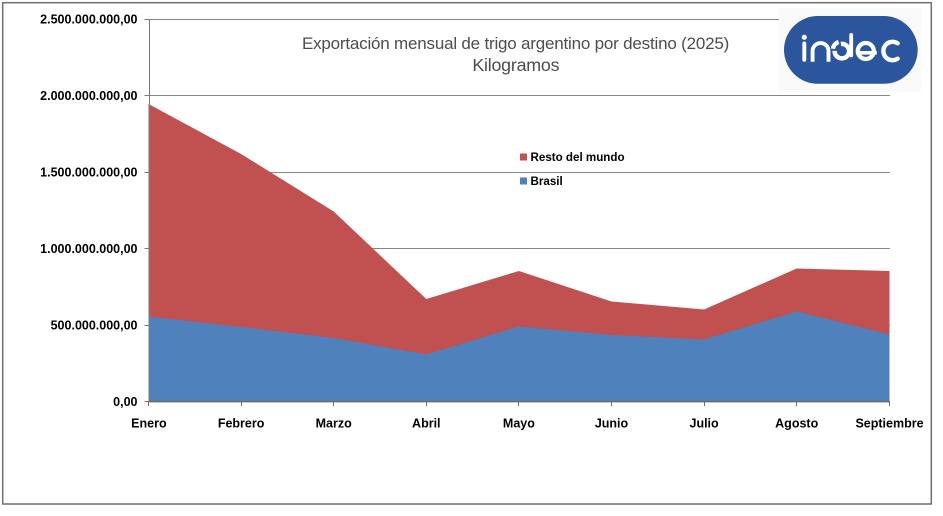 The width and height of the screenshot is (943, 516). I want to click on svg-text: Brasil, so click(547, 181).